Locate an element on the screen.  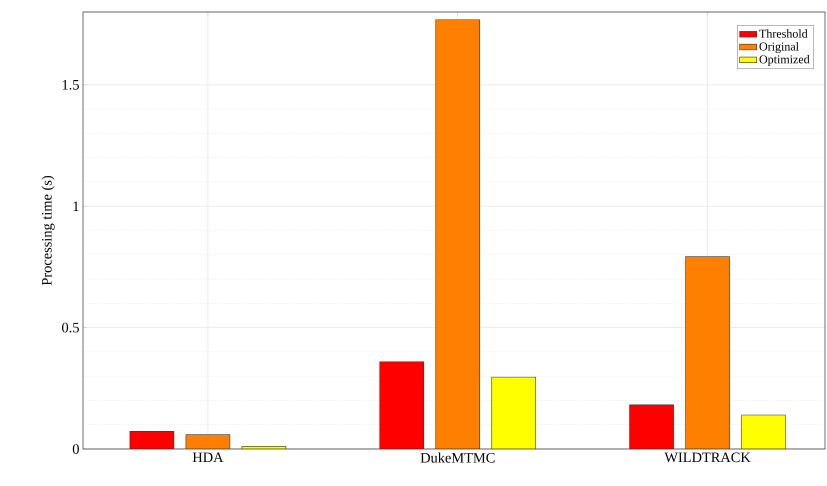
x-tick-label: HDA is located at coordinates (208, 457).